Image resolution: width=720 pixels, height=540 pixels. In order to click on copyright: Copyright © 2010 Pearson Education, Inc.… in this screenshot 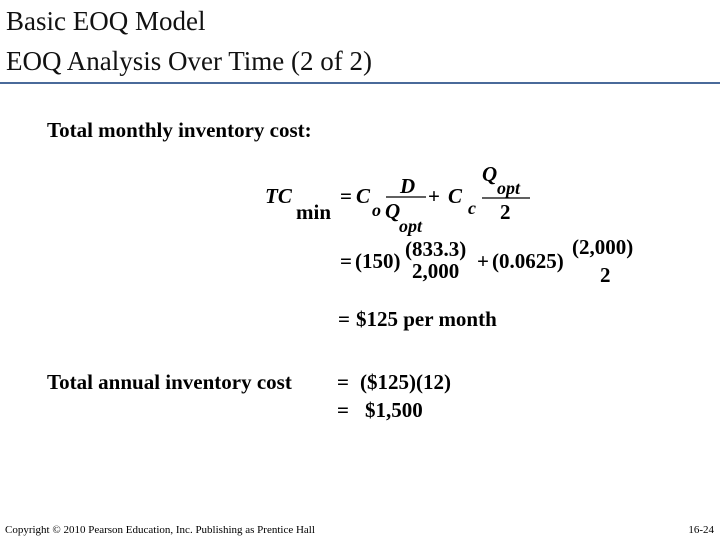, I will do `click(160, 530)`.